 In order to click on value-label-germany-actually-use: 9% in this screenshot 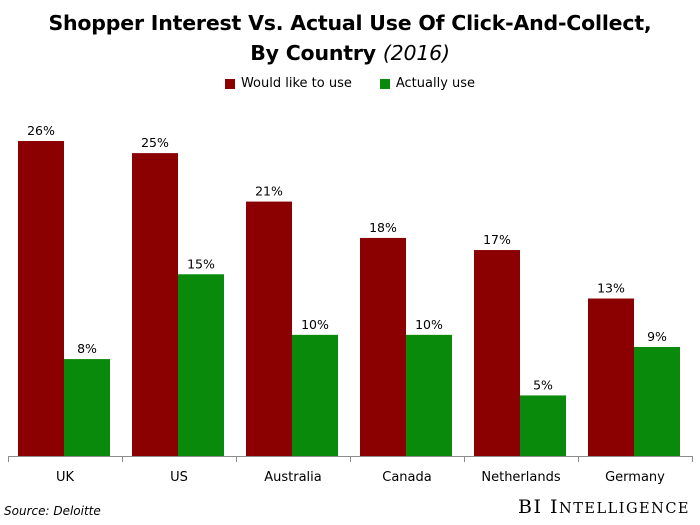, I will do `click(657, 336)`.